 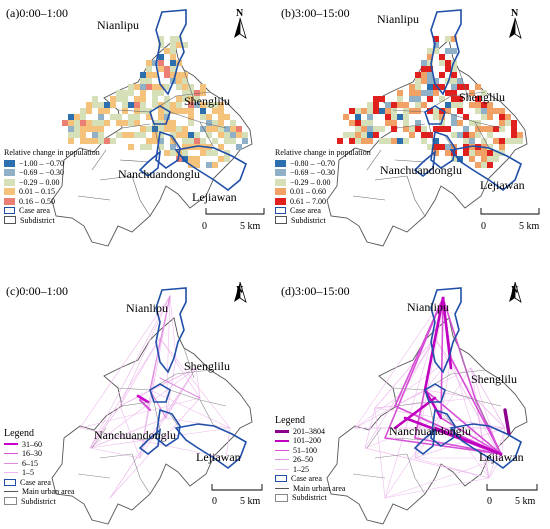 What do you see at coordinates (518, 28) in the screenshot?
I see `north-arrow-right` at bounding box center [518, 28].